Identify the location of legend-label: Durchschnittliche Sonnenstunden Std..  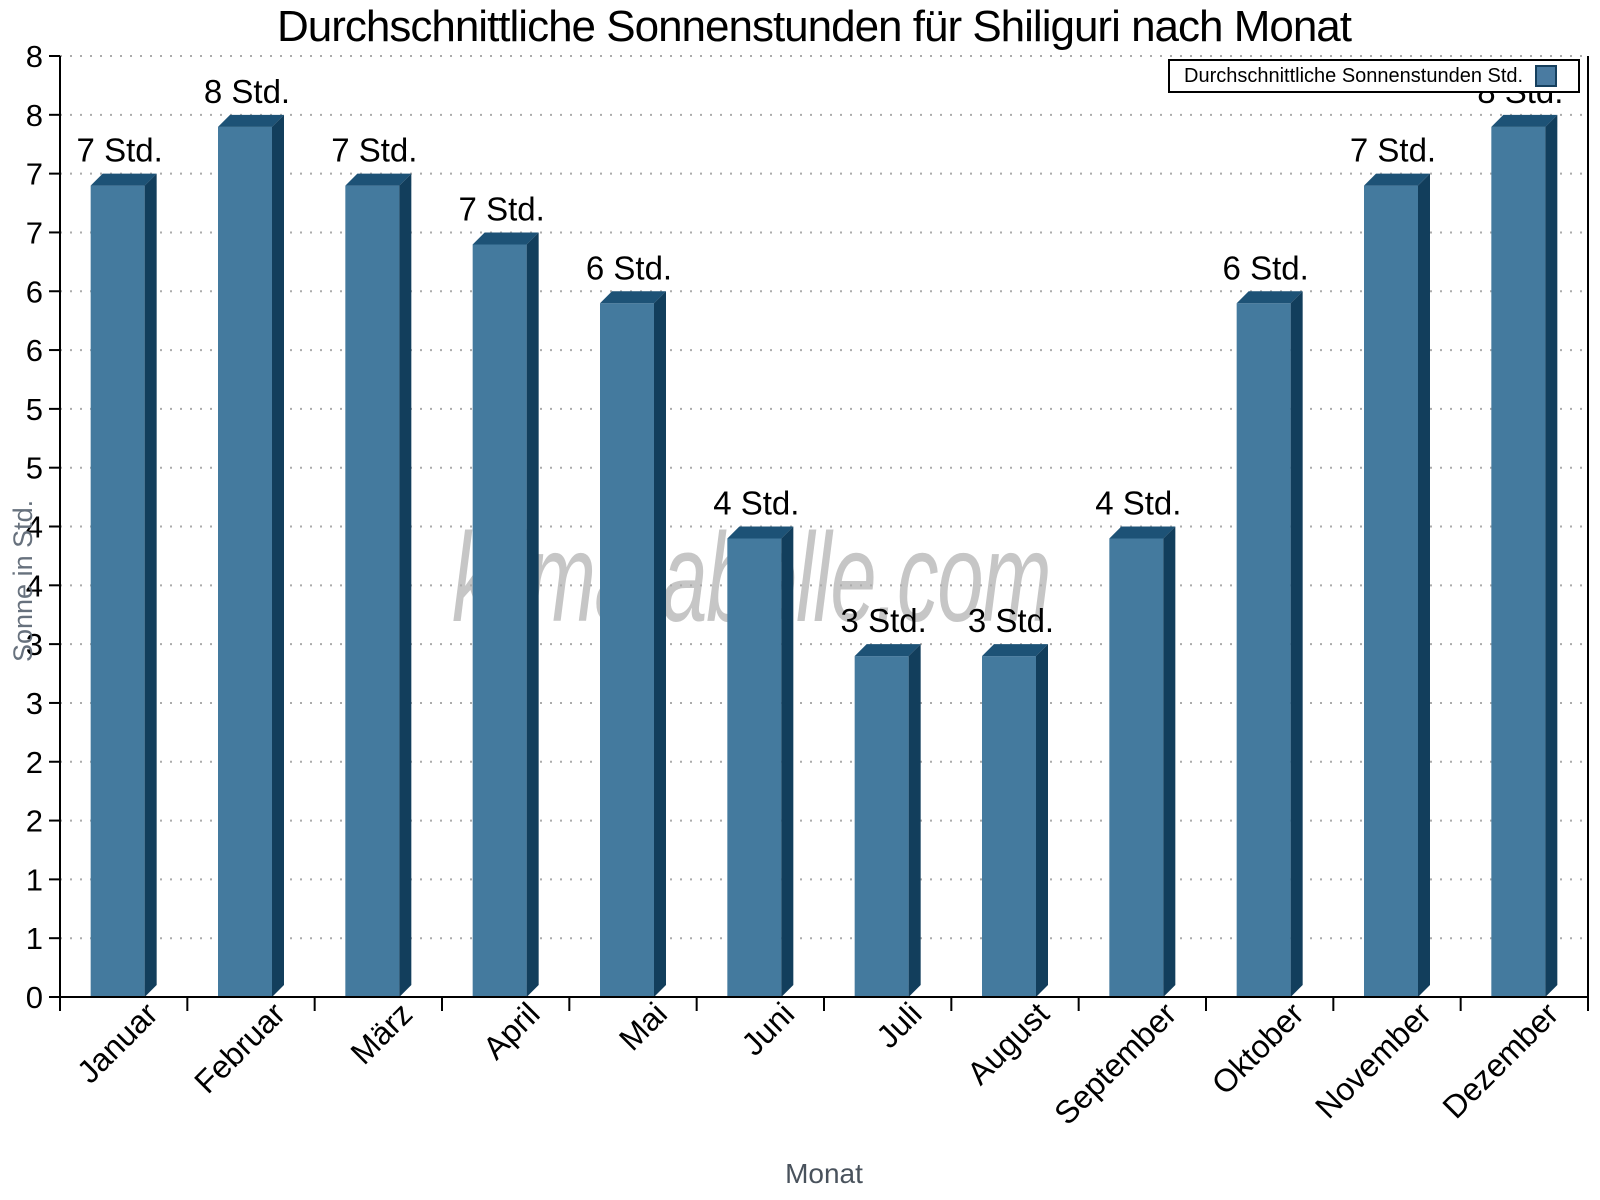
(1354, 75).